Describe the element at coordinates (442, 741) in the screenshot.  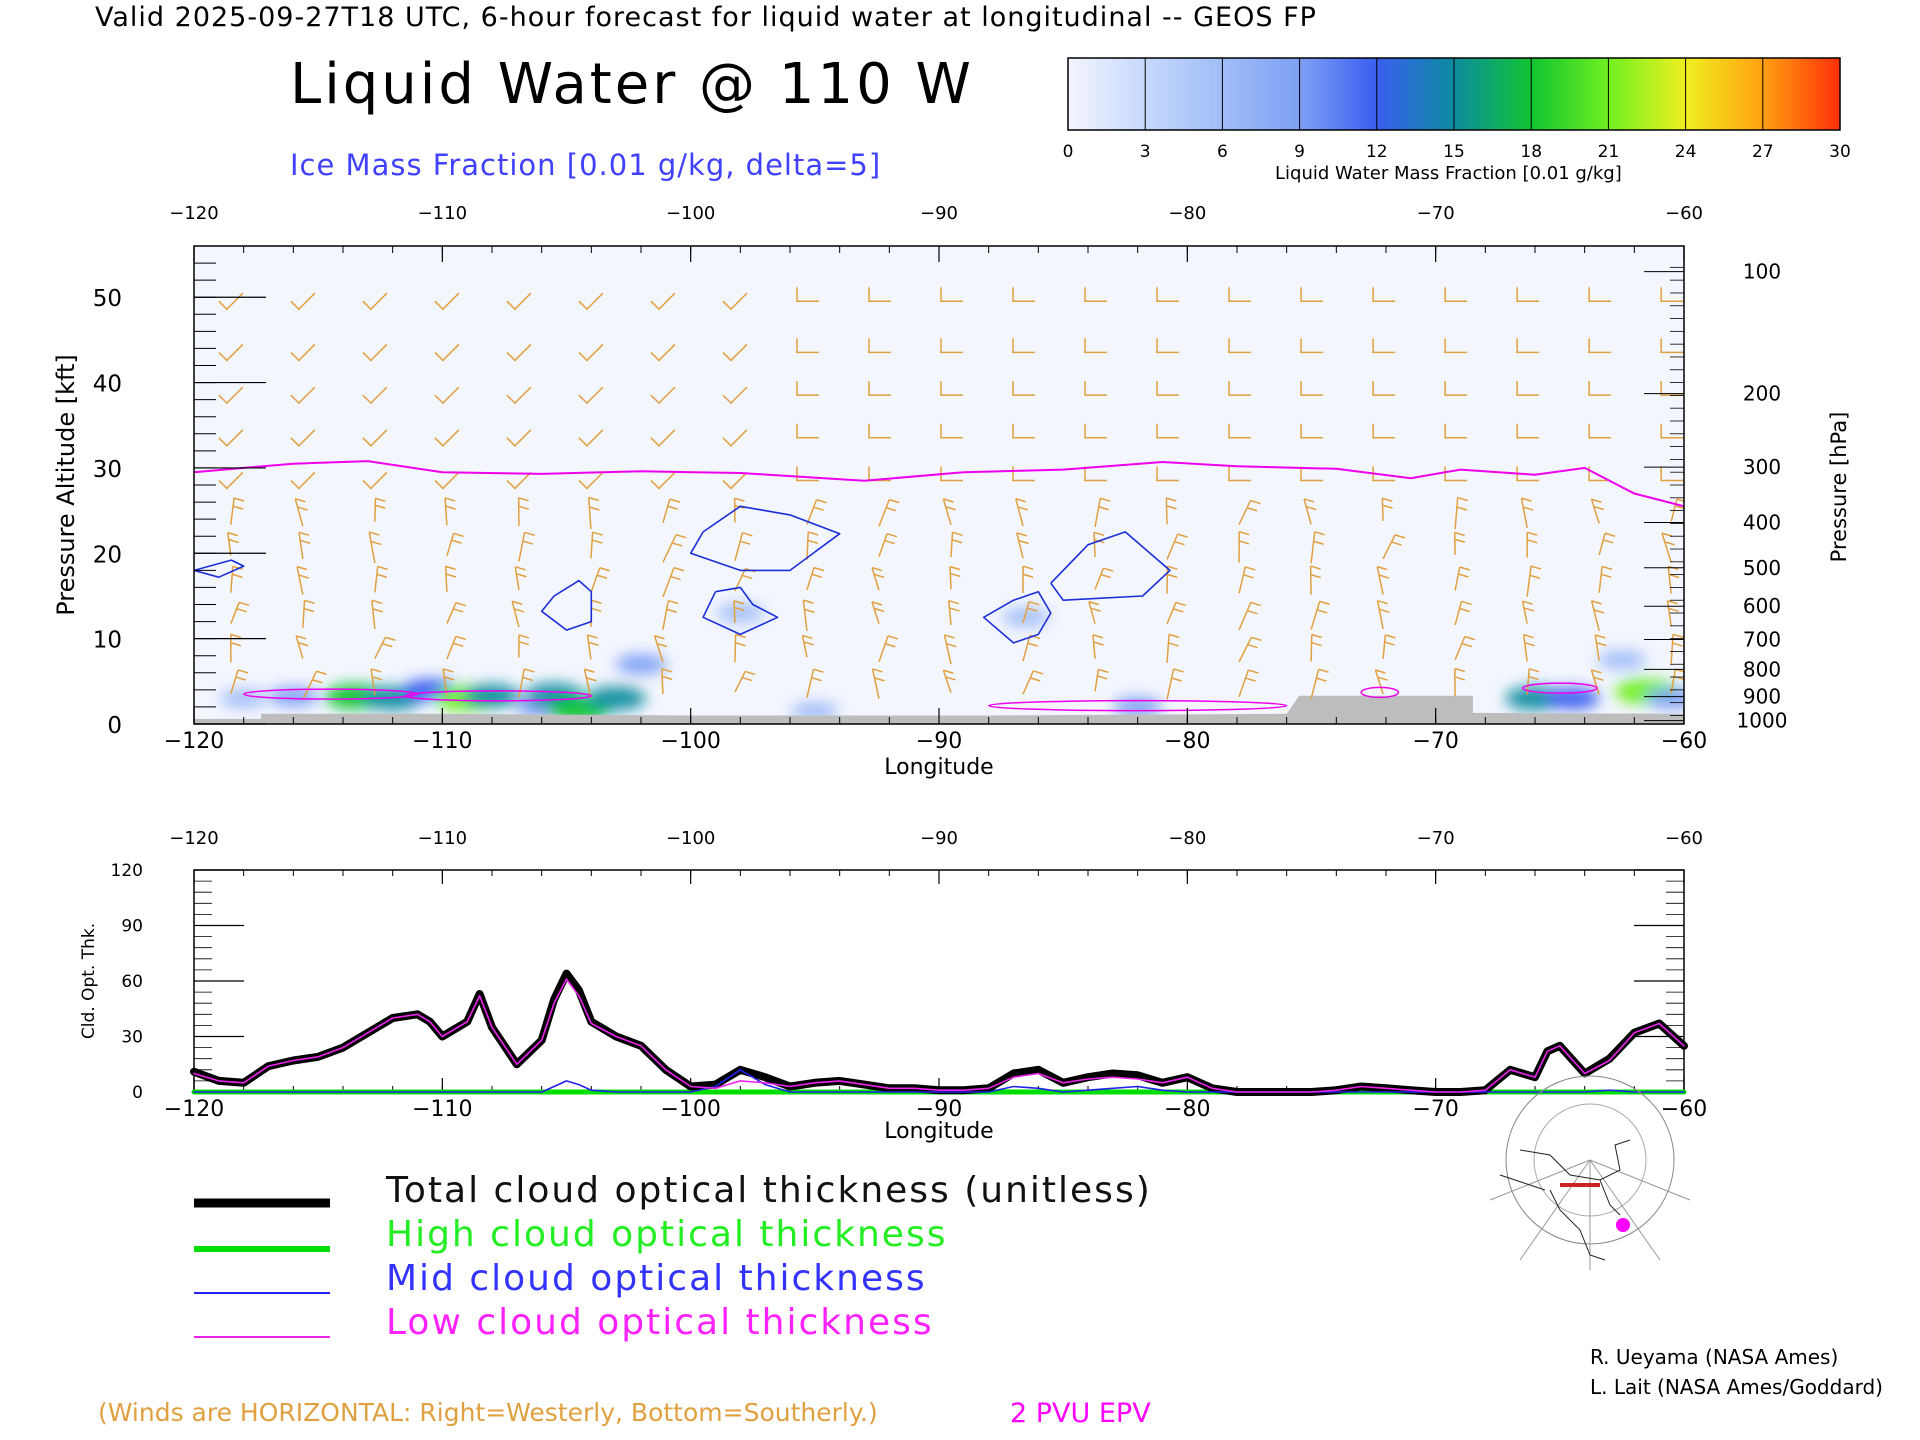
I see `x-tick-label: −110` at that location.